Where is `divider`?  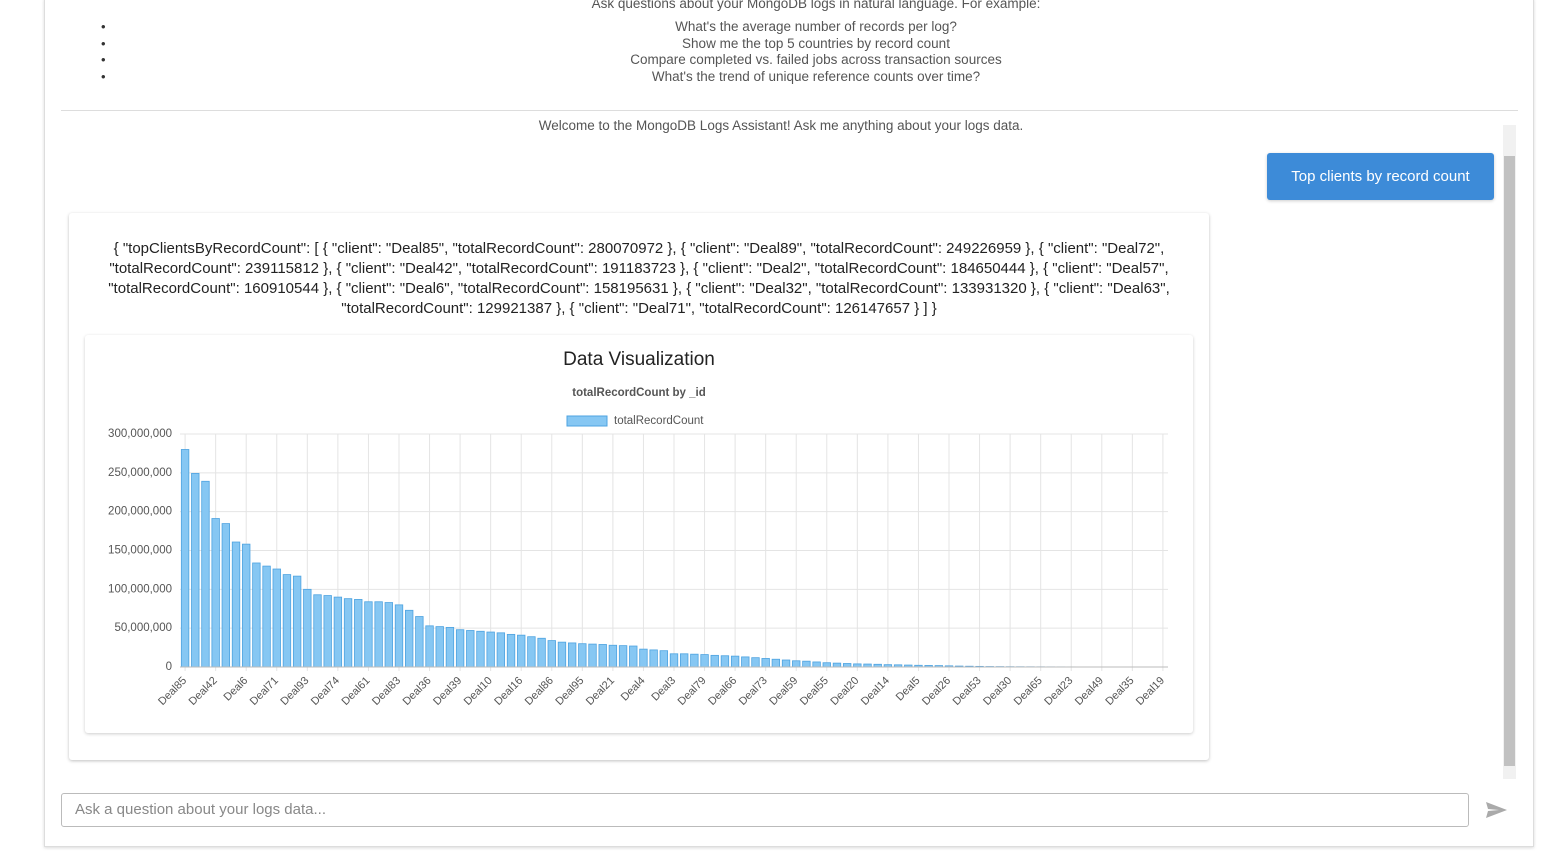
divider is located at coordinates (789, 110).